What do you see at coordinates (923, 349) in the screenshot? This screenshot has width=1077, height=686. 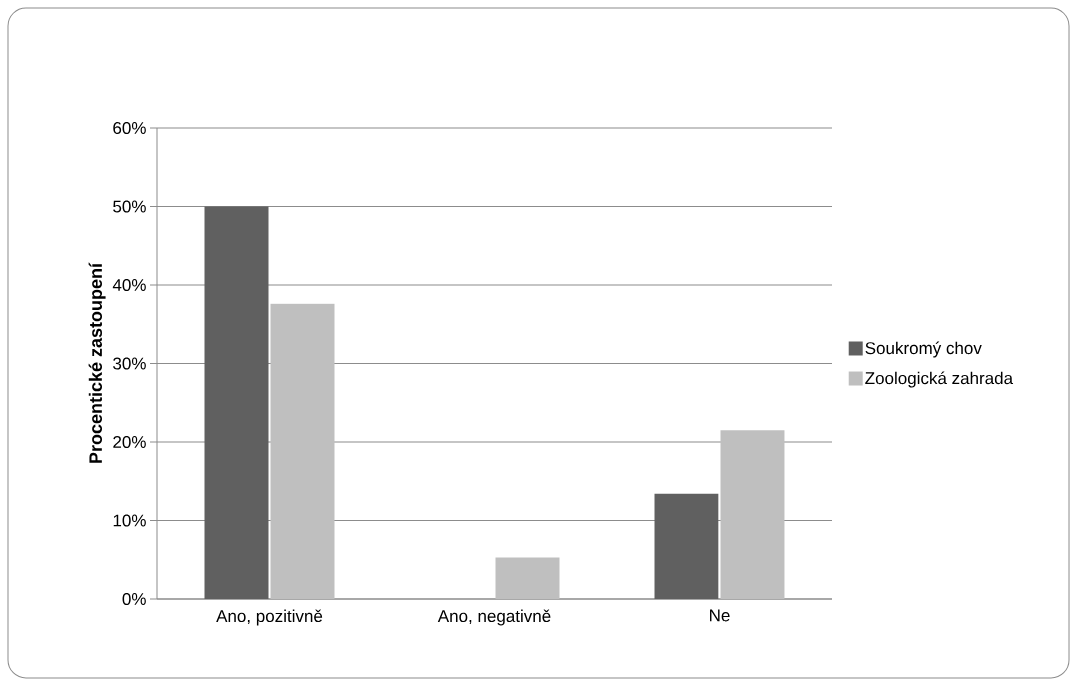 I see `legend-label: Soukromý chov` at bounding box center [923, 349].